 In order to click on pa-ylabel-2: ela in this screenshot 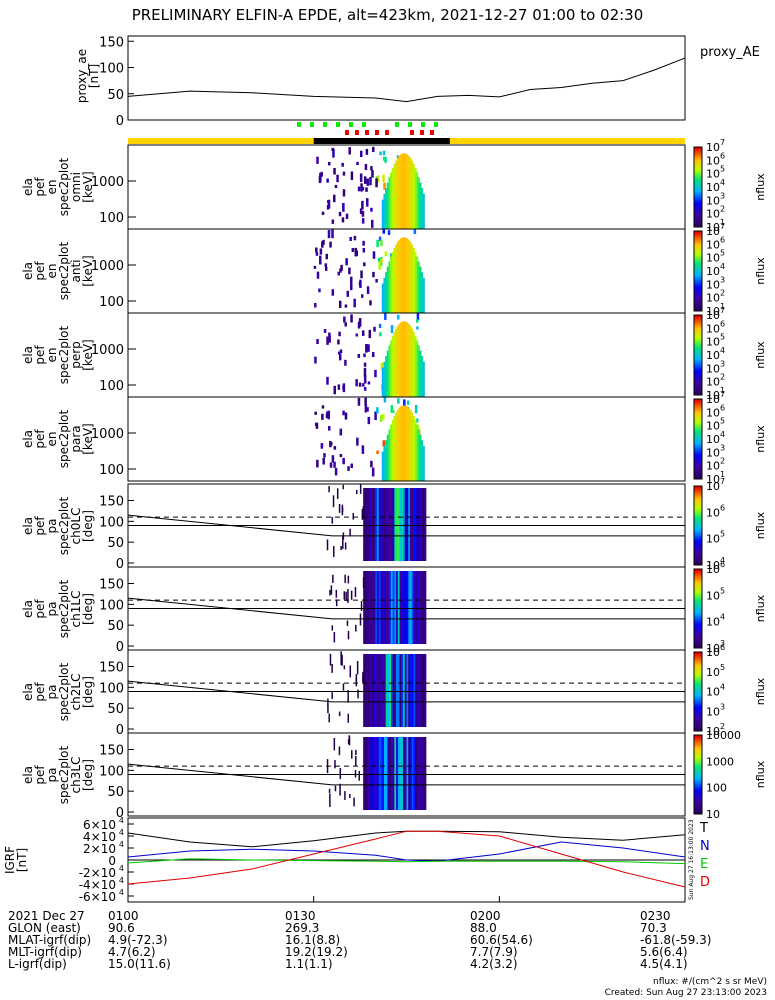, I will do `click(28, 692)`.